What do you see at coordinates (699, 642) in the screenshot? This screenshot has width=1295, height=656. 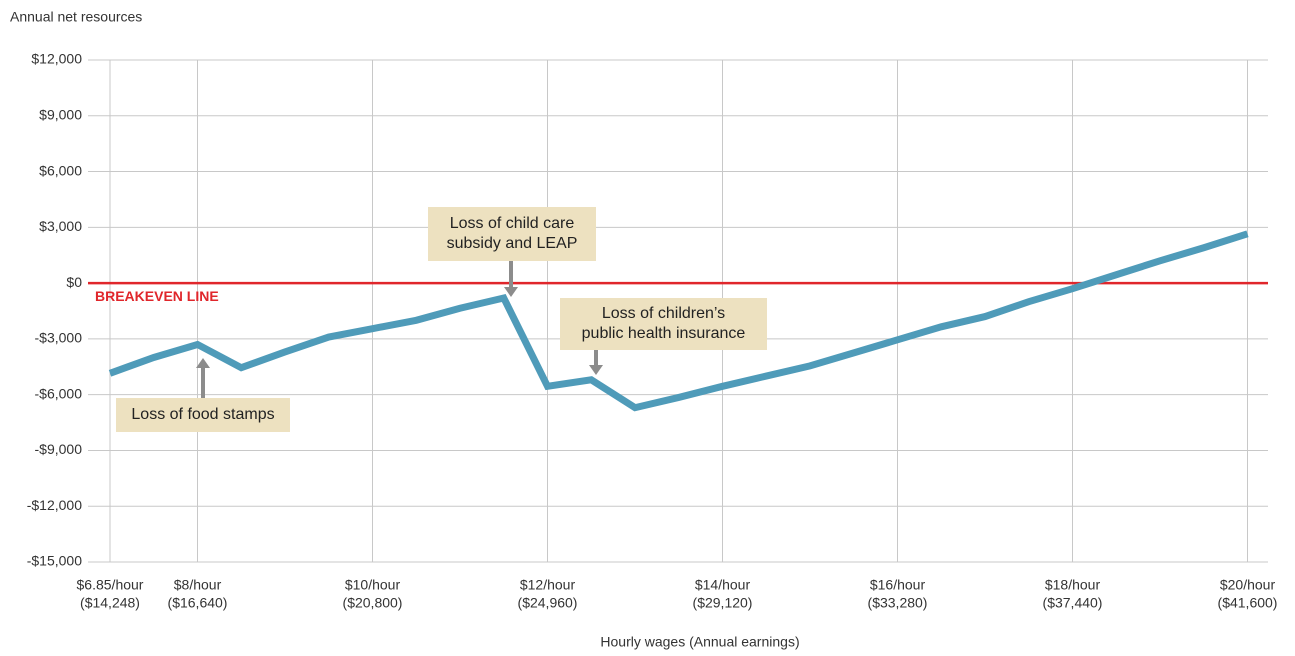 I see `x-axis-label: Hourly wages (Annual earnings)` at bounding box center [699, 642].